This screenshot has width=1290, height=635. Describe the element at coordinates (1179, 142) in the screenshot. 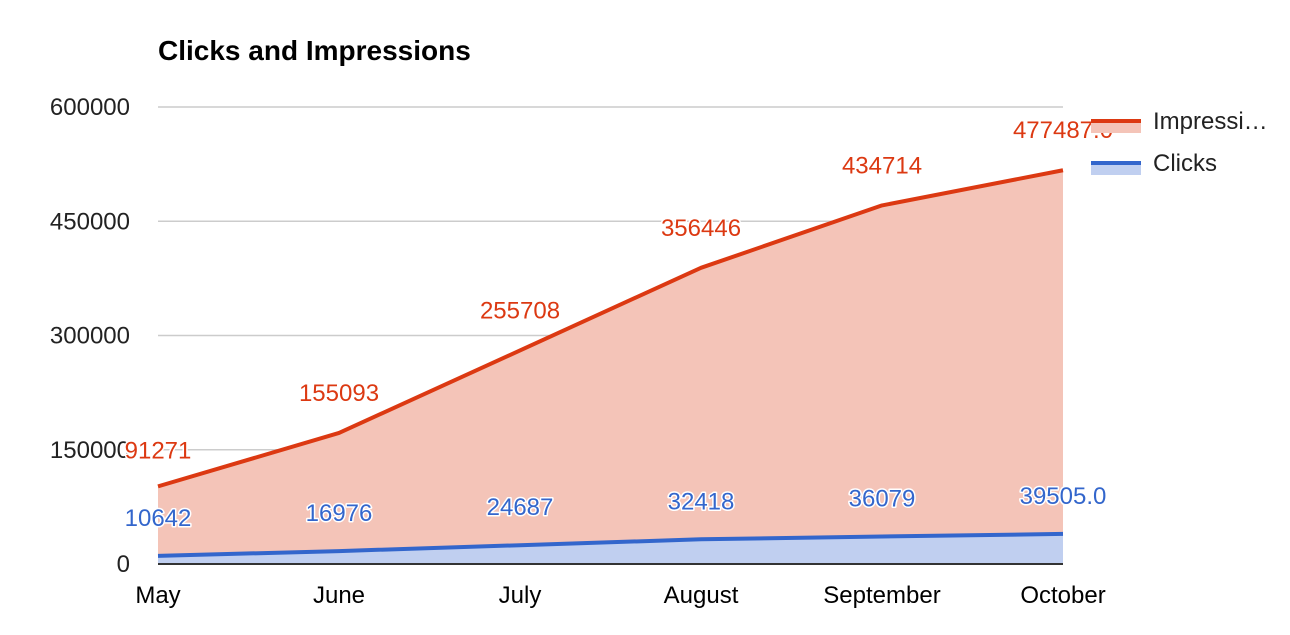

I see `legend: Impressi… Clicks` at that location.